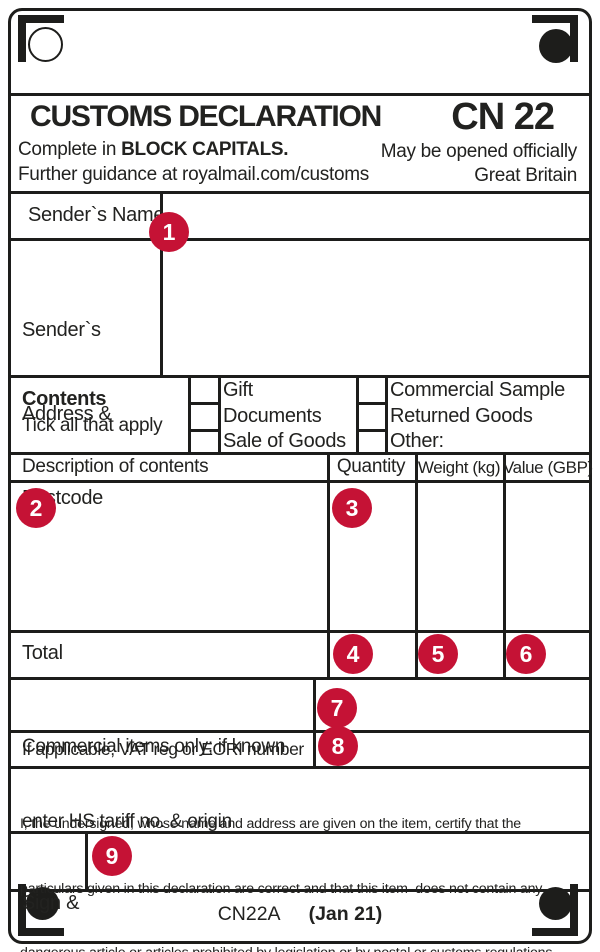  I want to click on country-text: Great Britain, so click(525, 175).